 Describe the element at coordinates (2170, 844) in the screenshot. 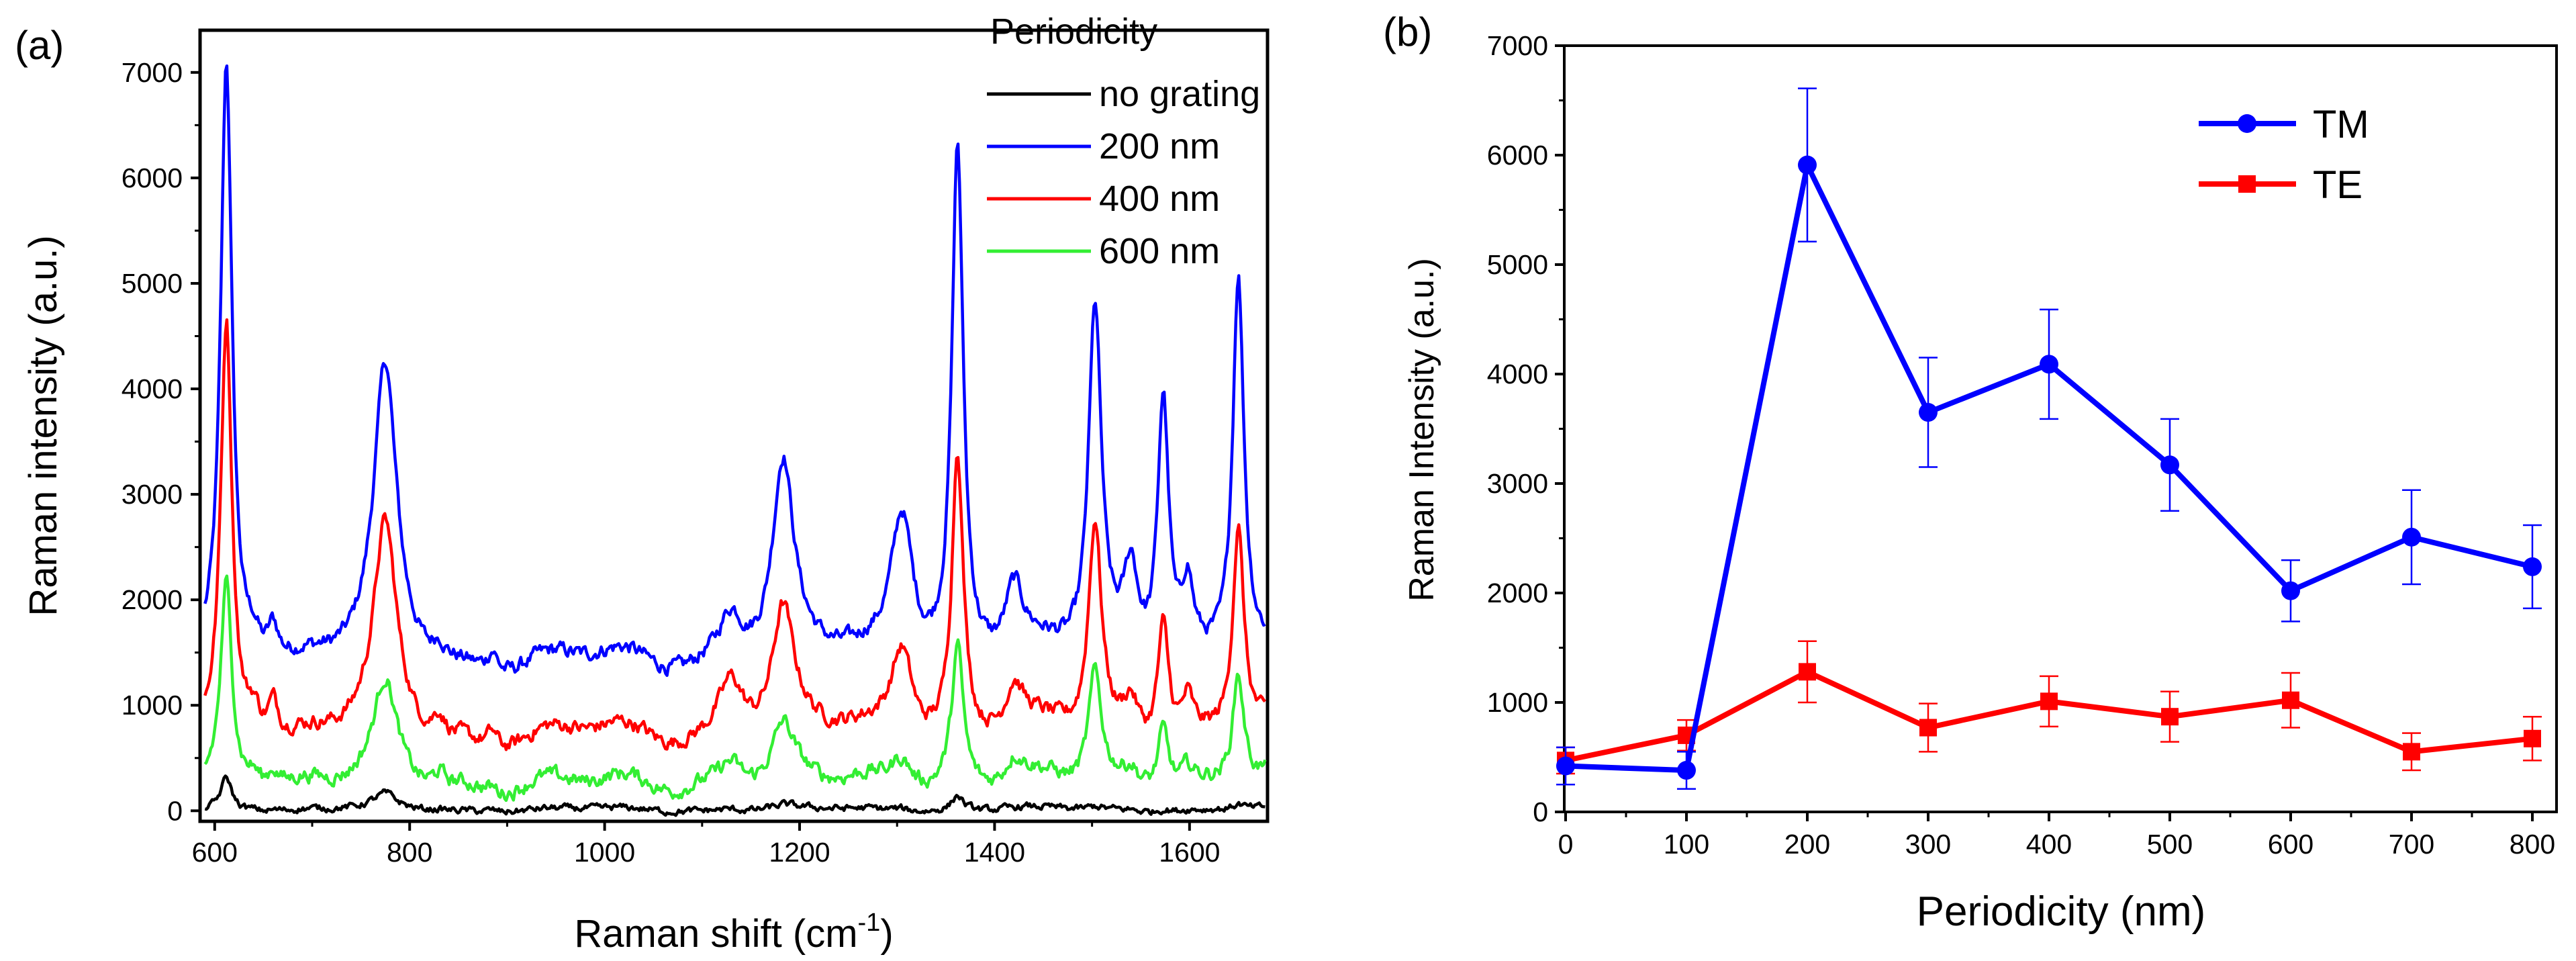

I see `panel-b-x-tick-label: 500` at that location.